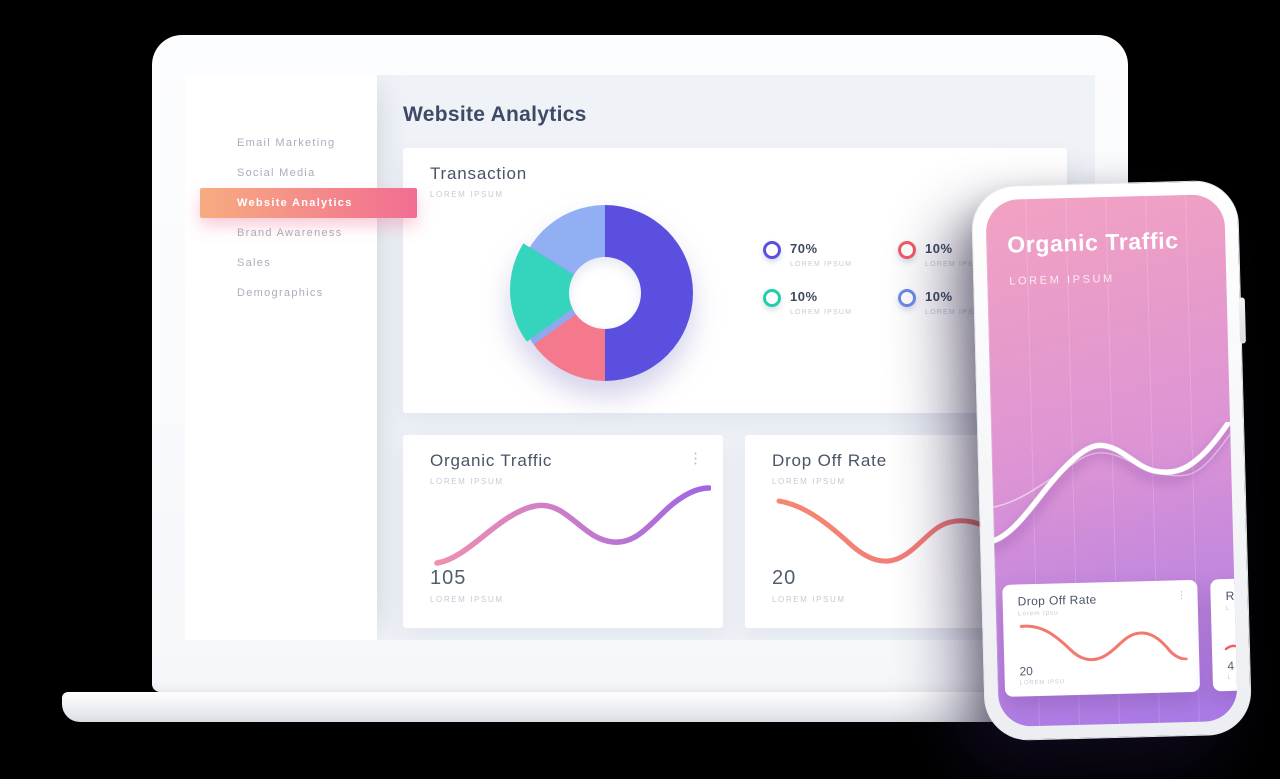 The width and height of the screenshot is (1280, 779). I want to click on legend-ring-red-icon, so click(907, 250).